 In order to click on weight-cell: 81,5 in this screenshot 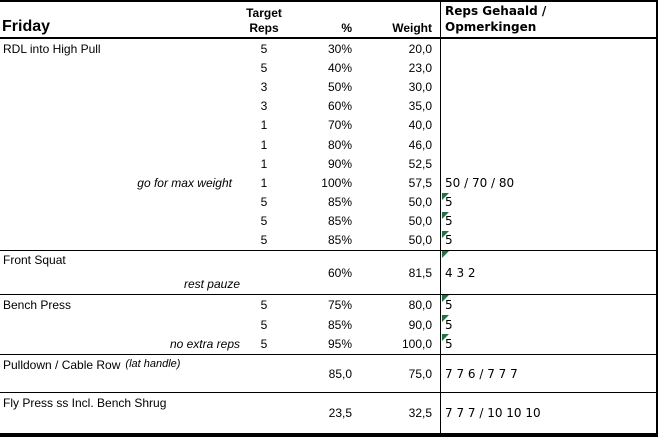, I will do `click(400, 272)`.